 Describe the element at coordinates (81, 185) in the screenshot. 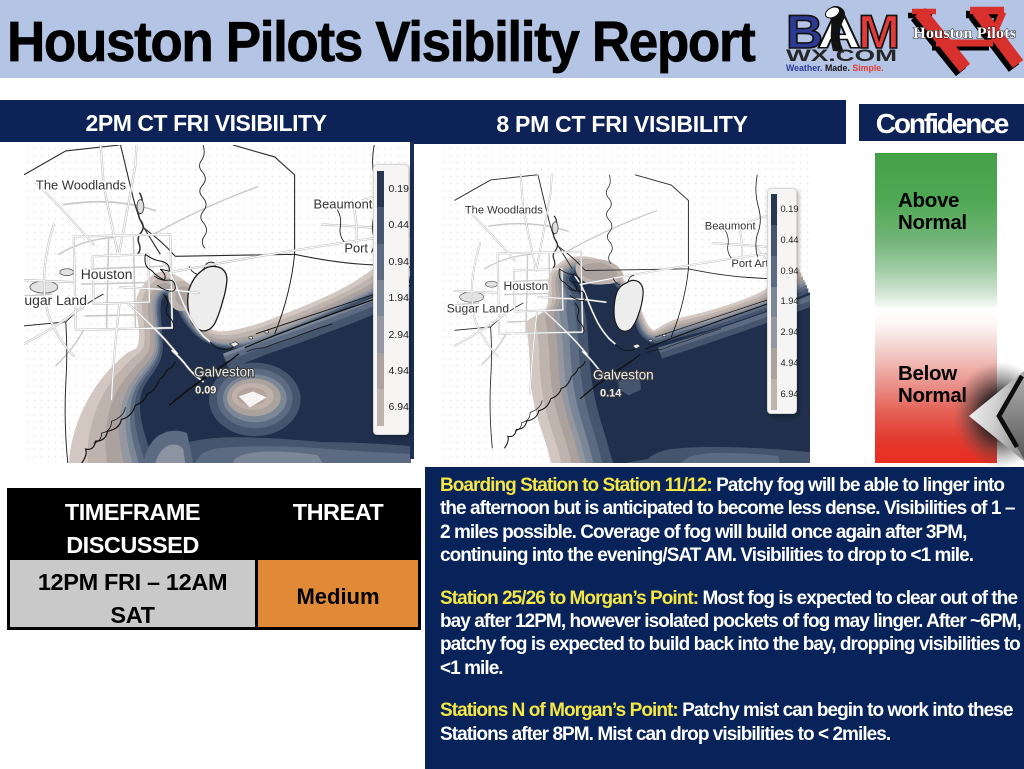

I see `svg-text: The Woodlands` at that location.